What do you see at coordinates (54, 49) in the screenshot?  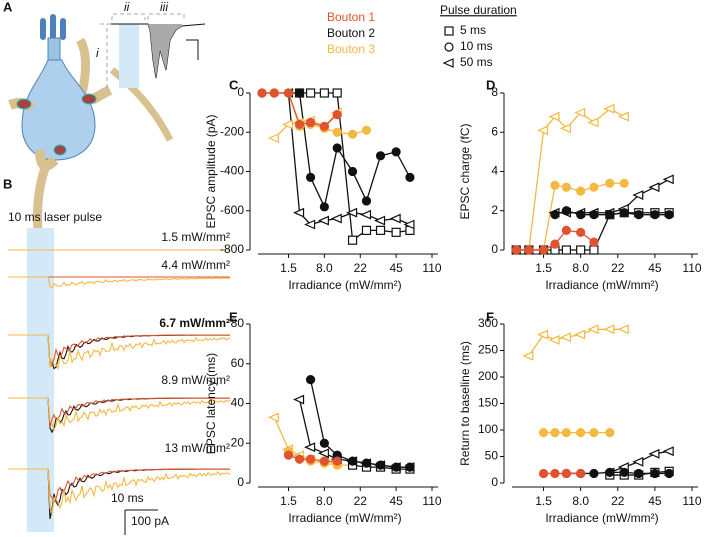 I see `neck` at bounding box center [54, 49].